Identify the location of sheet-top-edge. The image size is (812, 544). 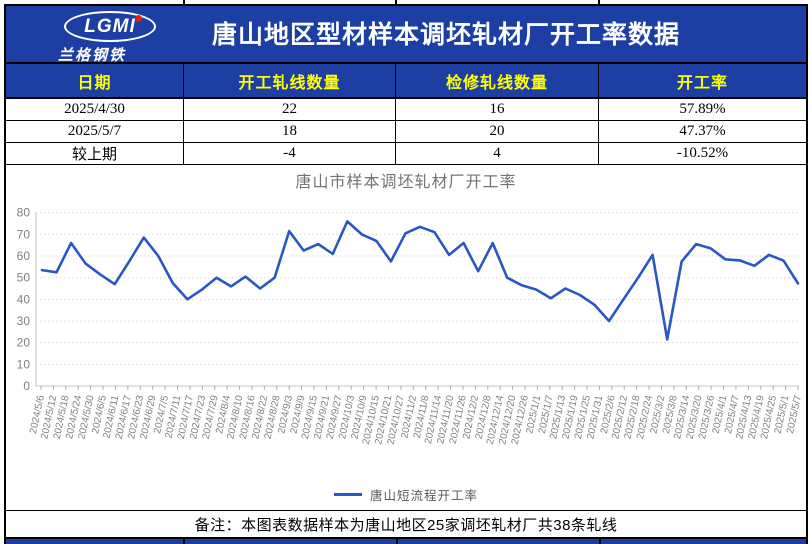
(406, 2).